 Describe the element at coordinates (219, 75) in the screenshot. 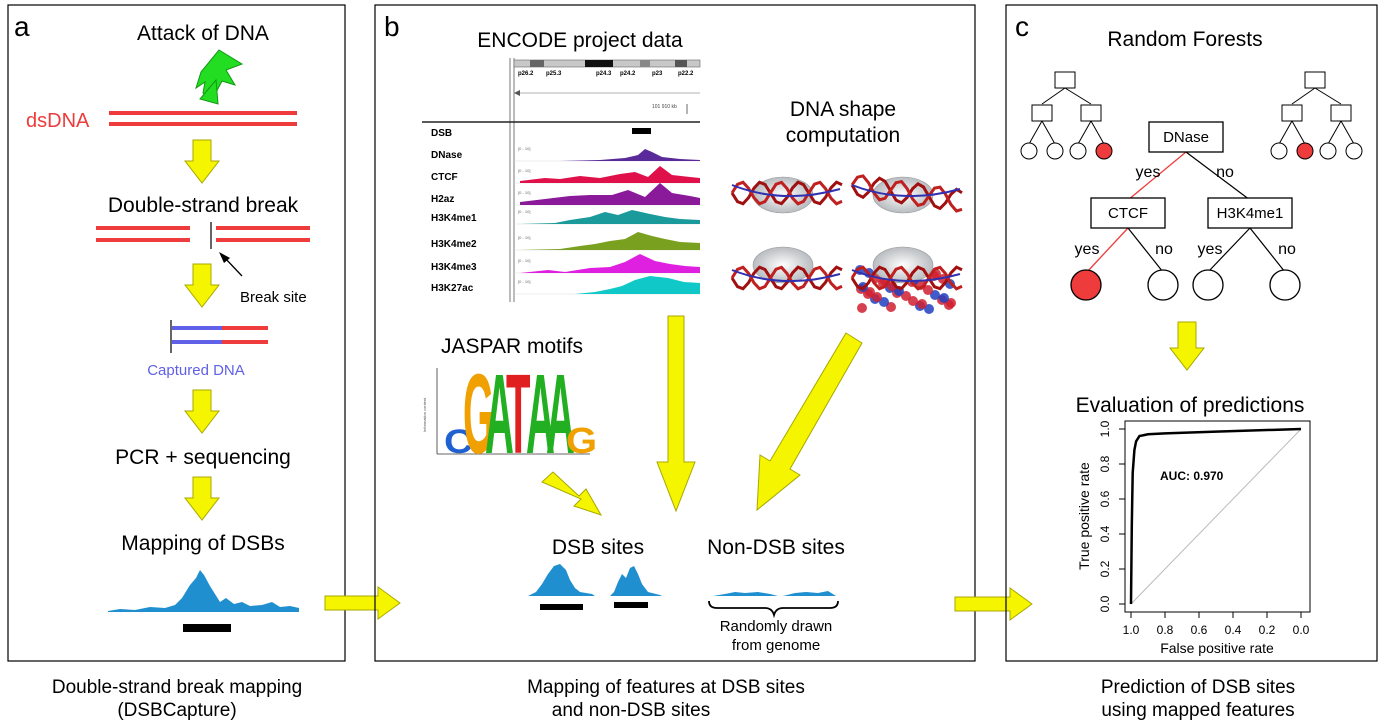

I see `lightning-bolt-icon` at that location.